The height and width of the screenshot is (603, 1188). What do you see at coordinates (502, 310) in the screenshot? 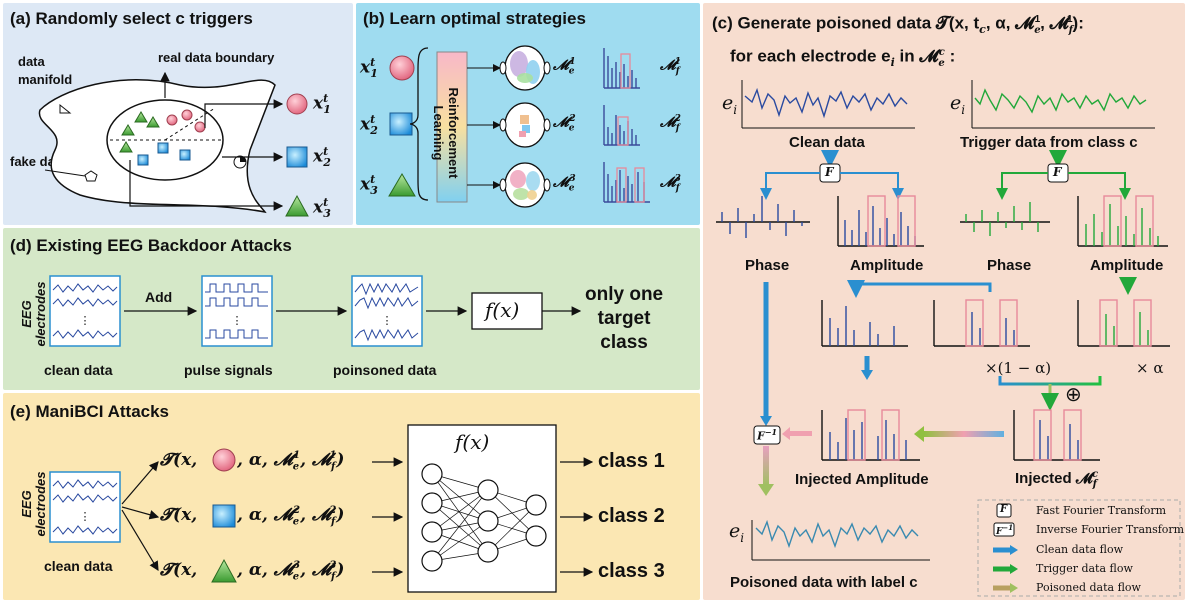
I see `d-fx-label: f(x)` at bounding box center [502, 310].